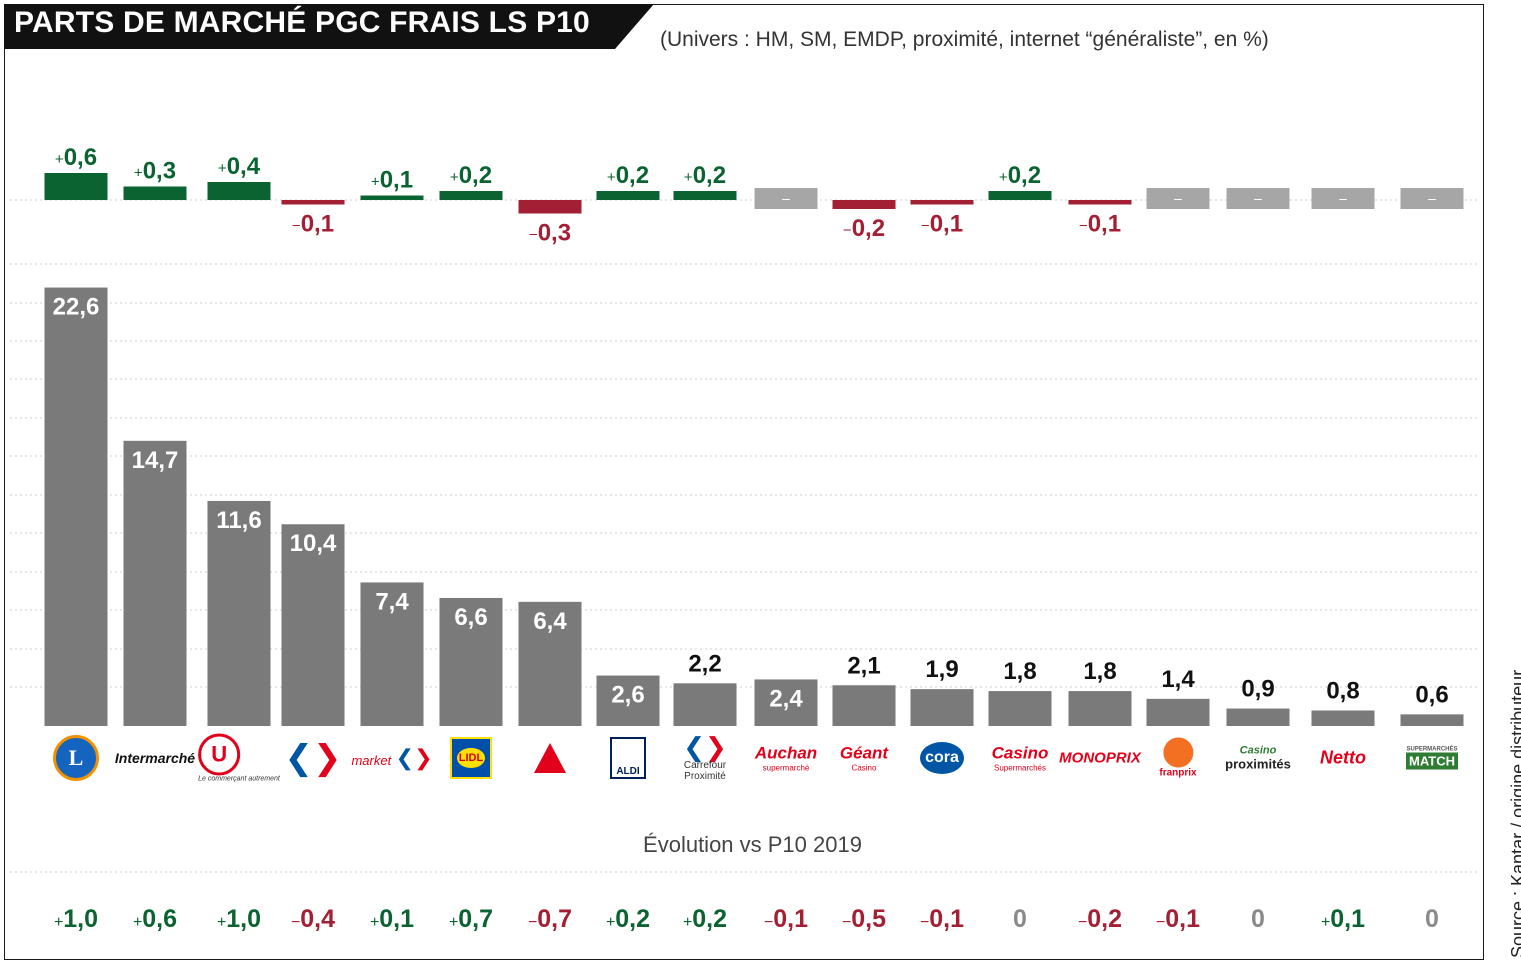 Image resolution: width=1521 pixels, height=968 pixels. What do you see at coordinates (1514, 813) in the screenshot?
I see `source-note: Source : Kantar / origine distributeur` at bounding box center [1514, 813].